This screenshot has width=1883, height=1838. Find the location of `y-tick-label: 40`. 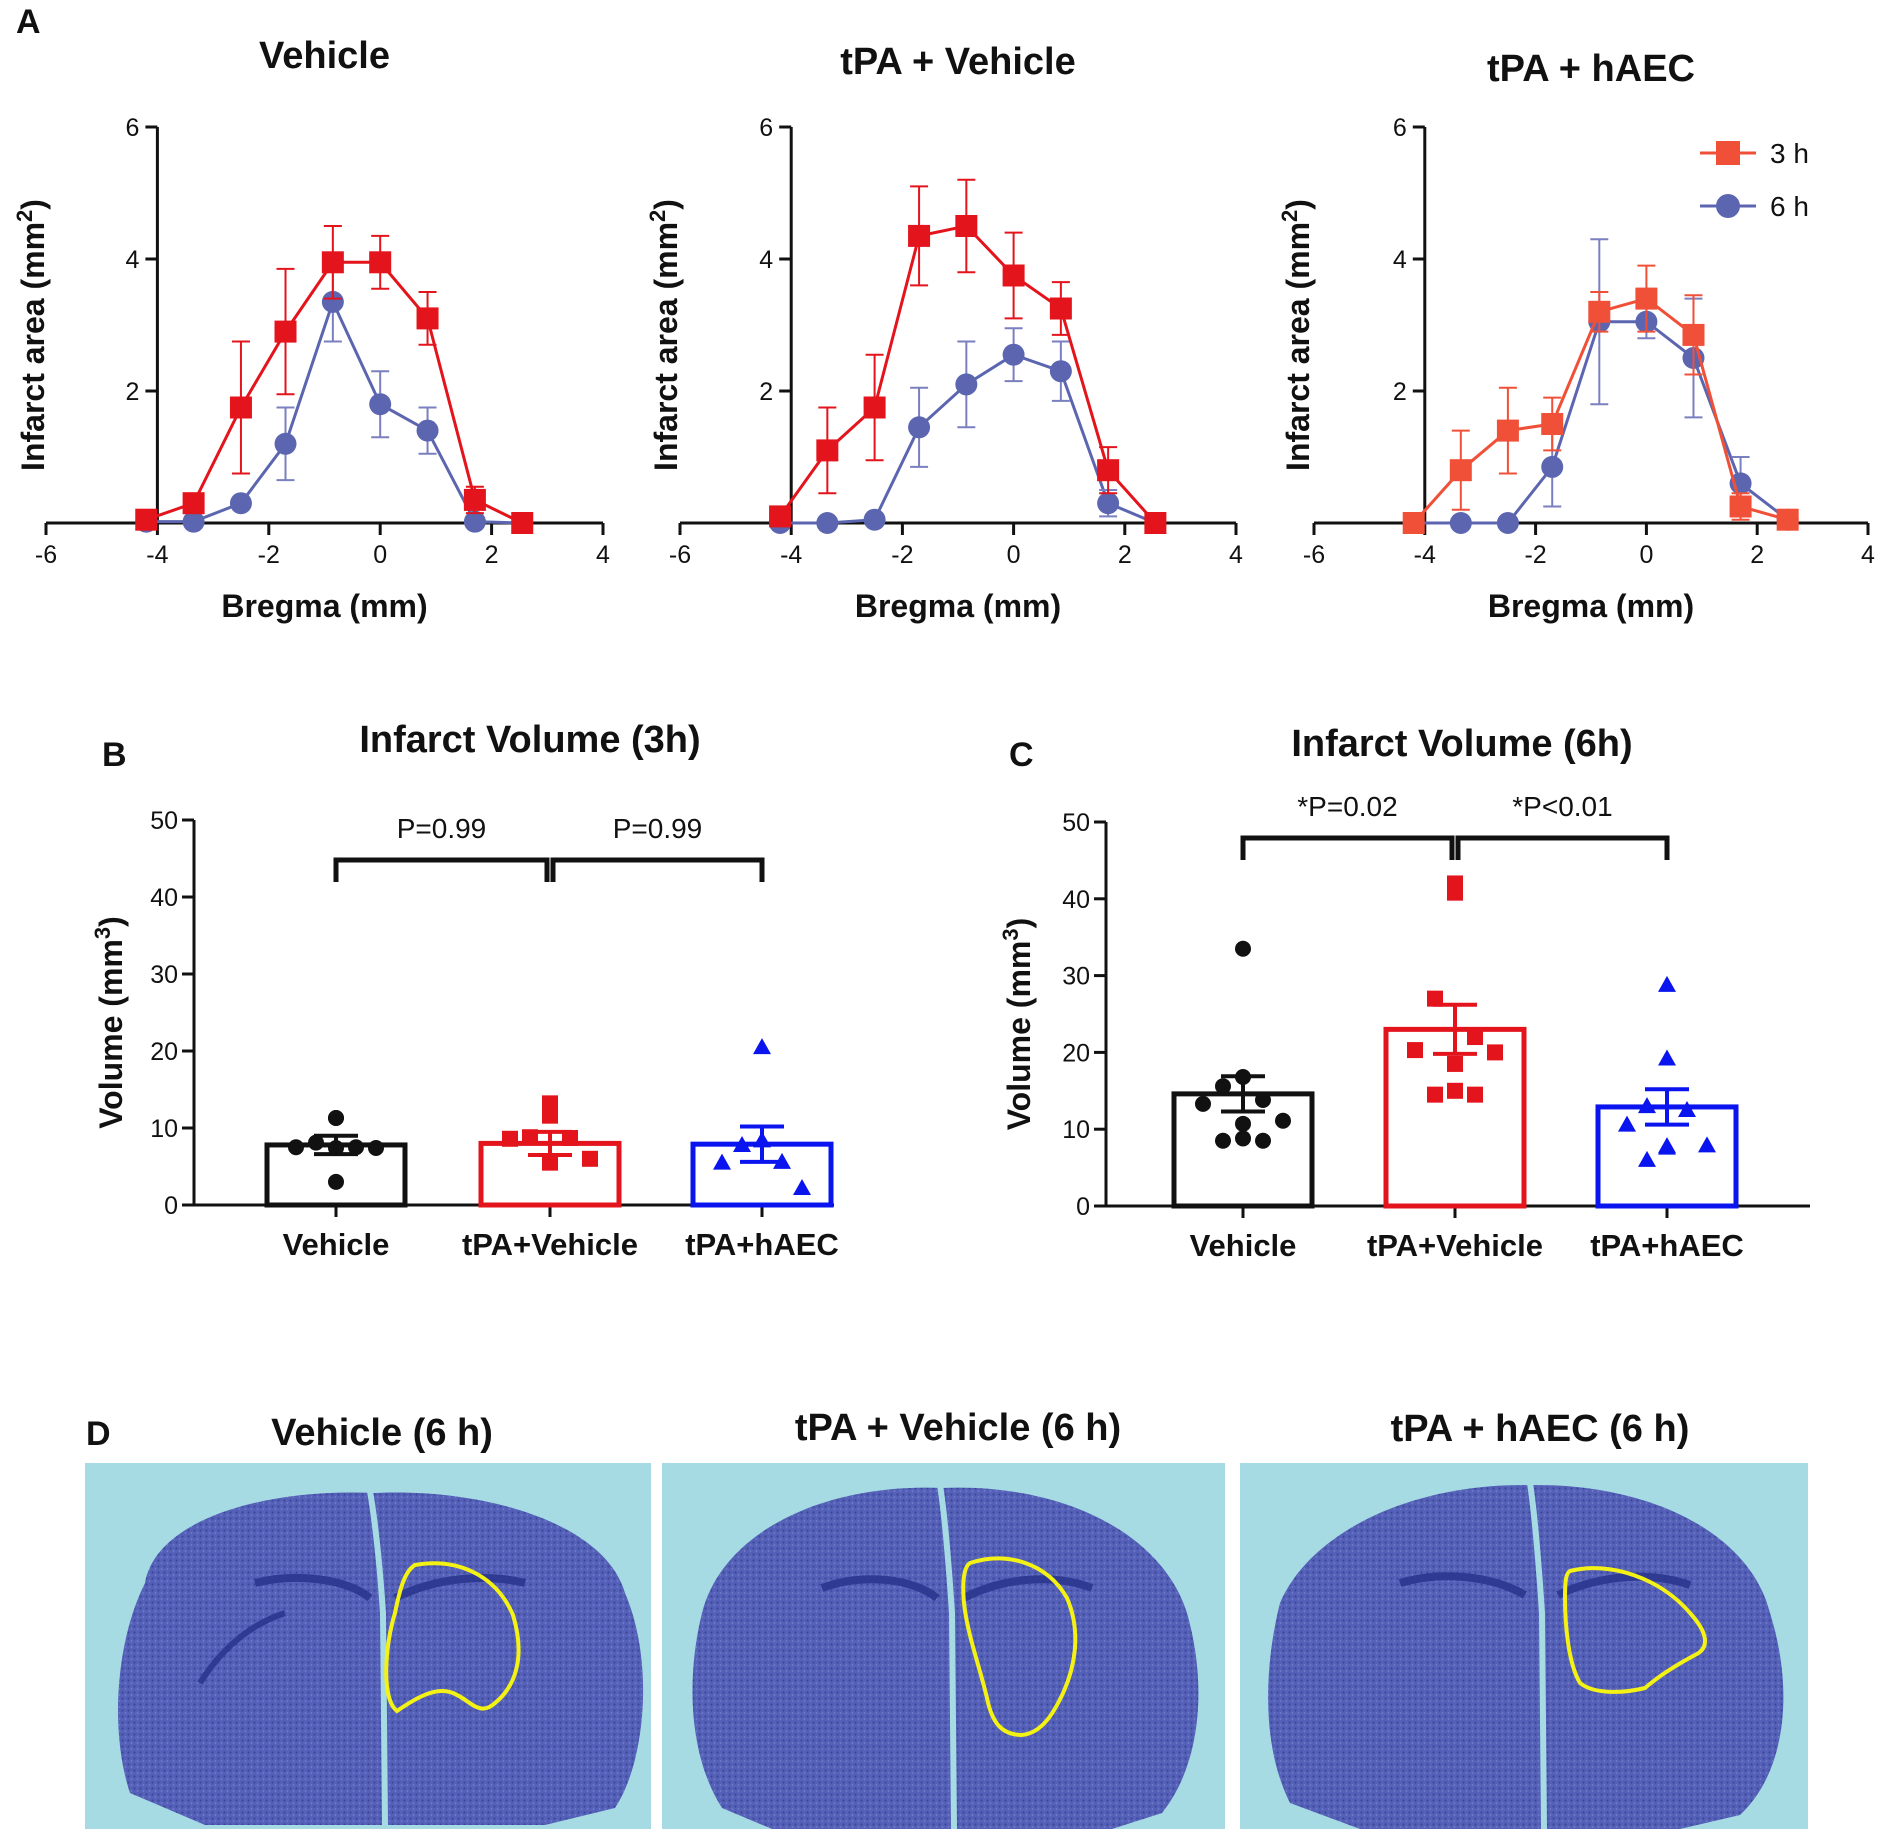

y-tick-label: 40 is located at coordinates (1076, 900).